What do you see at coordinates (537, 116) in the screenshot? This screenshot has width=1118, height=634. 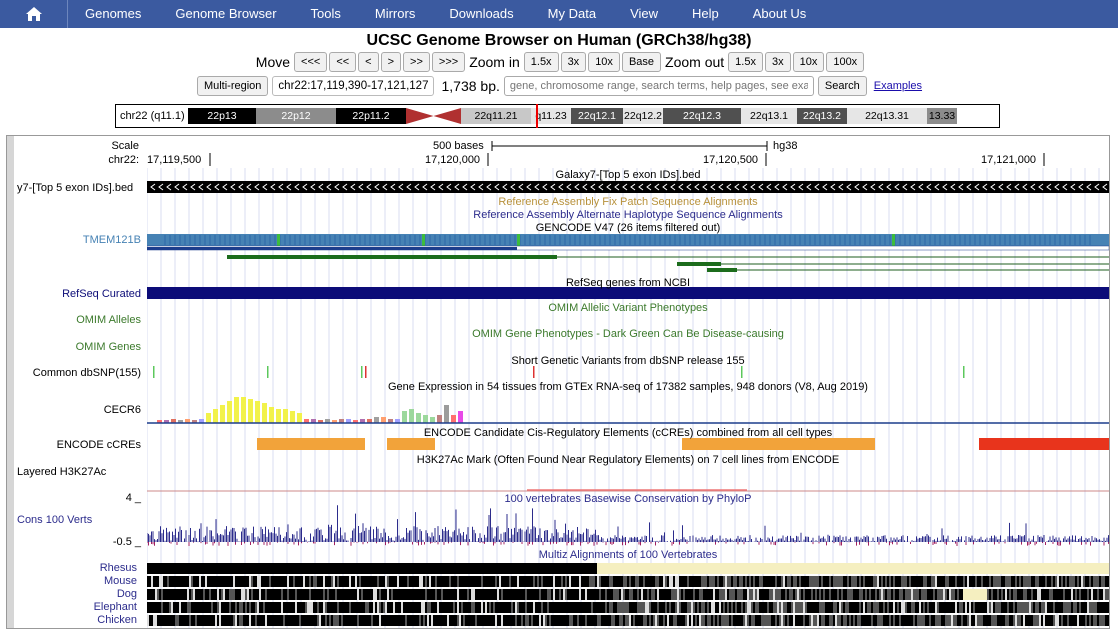 I see `ideogram-position-marker` at bounding box center [537, 116].